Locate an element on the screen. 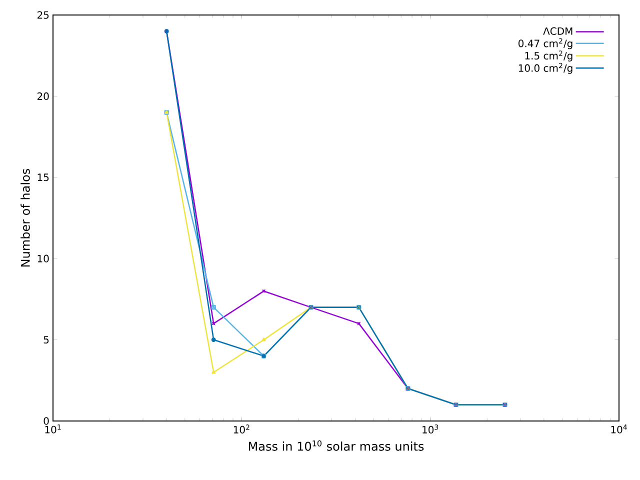 The width and height of the screenshot is (640, 480). x-axis-title: Mass in 10$^{10}$ solar mass units is located at coordinates (336, 445).